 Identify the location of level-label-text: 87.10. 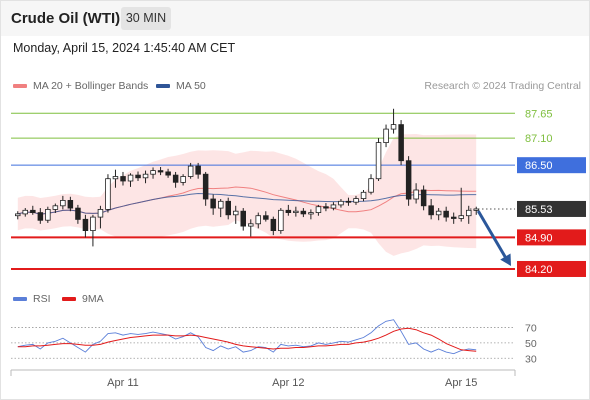
(539, 139).